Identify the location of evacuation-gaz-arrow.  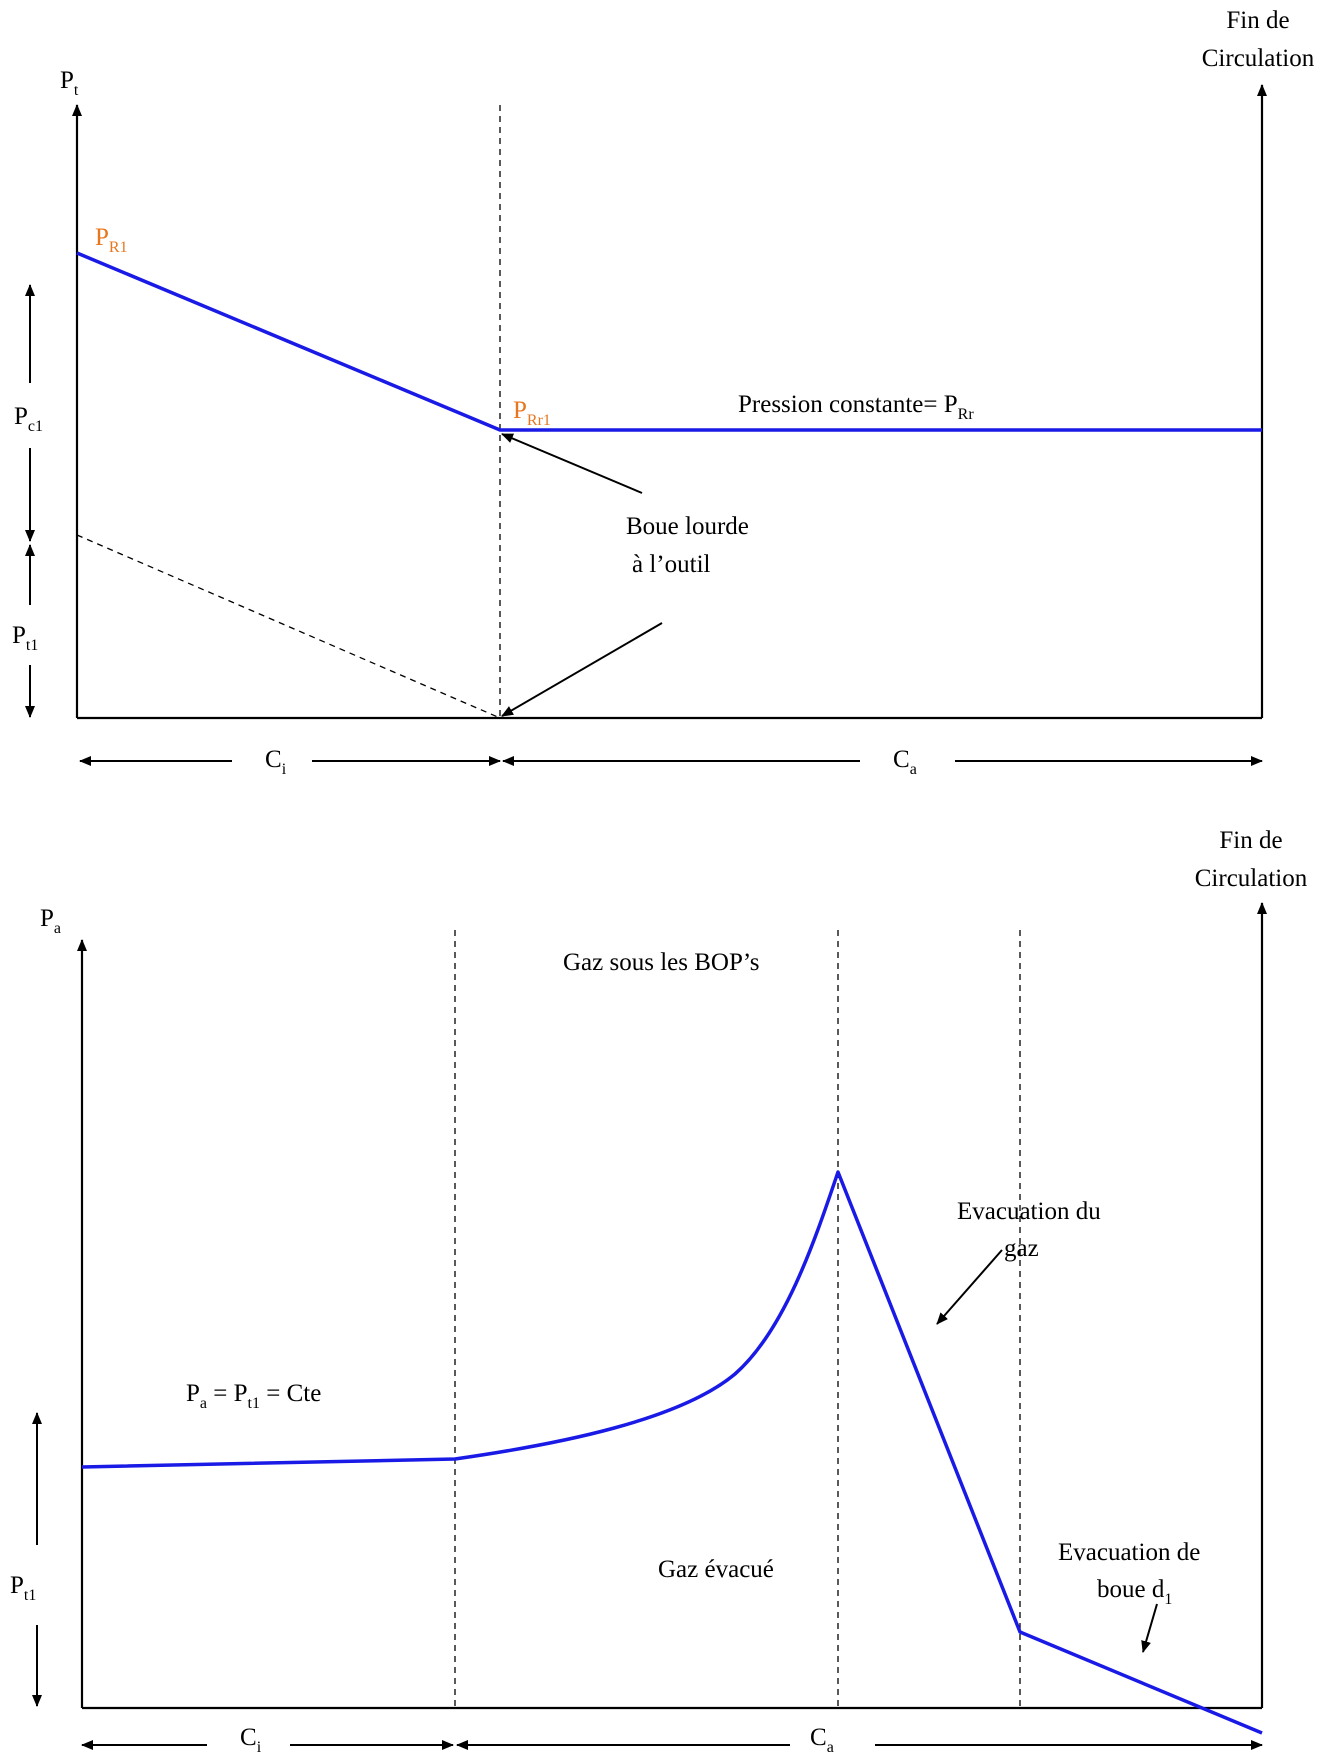
(969, 1287).